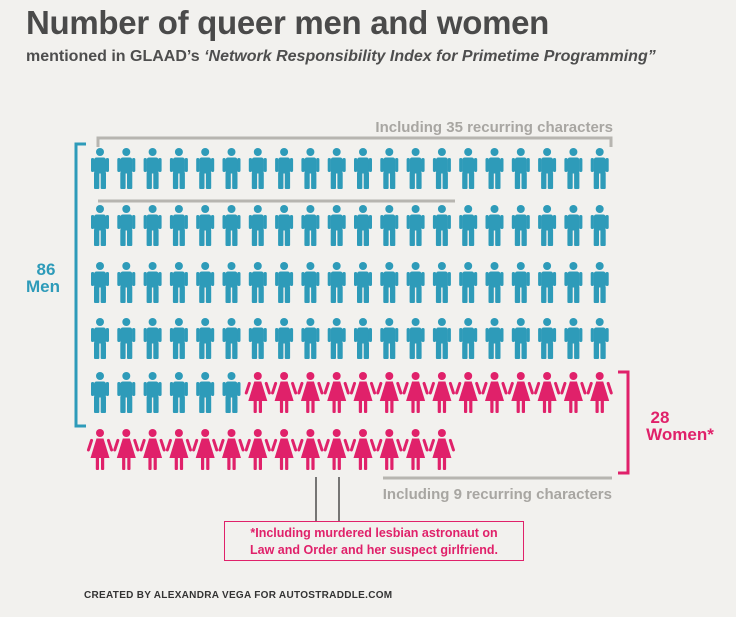 The height and width of the screenshot is (617, 736). I want to click on men-label: Men, so click(43, 286).